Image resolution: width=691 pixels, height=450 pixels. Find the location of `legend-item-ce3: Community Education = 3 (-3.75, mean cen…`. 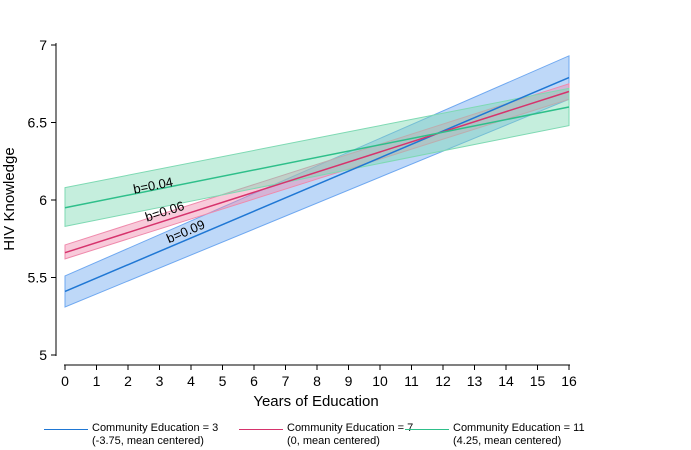

legend-item-ce3: Community Education = 3 (-3.75, mean cen… is located at coordinates (131, 435).